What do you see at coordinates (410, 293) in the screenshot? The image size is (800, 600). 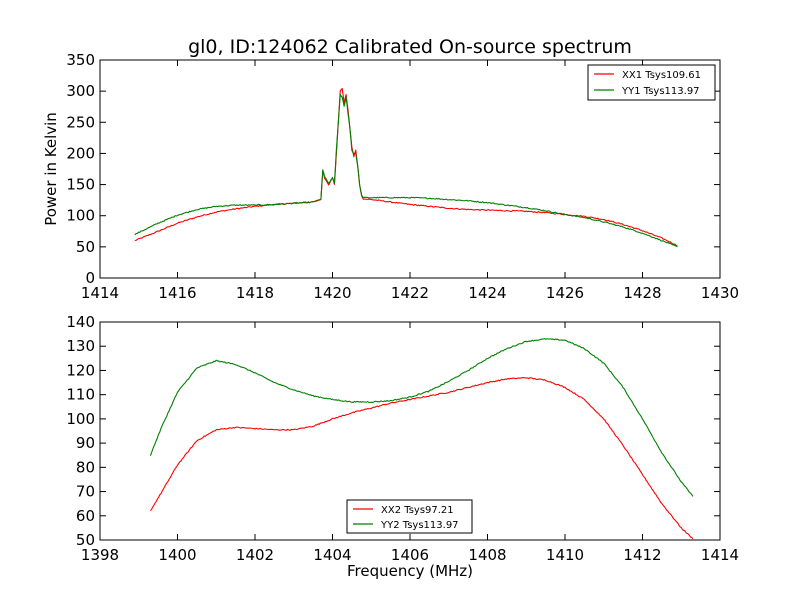 I see `top-x-tick-label: 1422` at bounding box center [410, 293].